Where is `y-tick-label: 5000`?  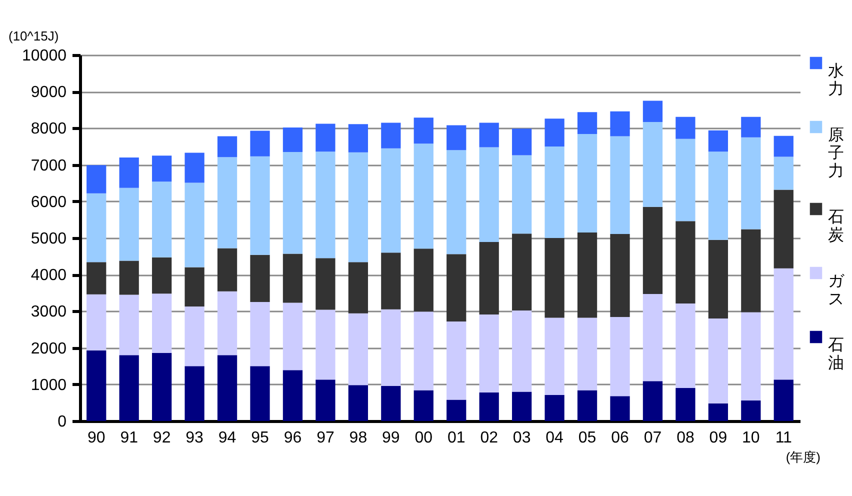 y-tick-label: 5000 is located at coordinates (48, 239).